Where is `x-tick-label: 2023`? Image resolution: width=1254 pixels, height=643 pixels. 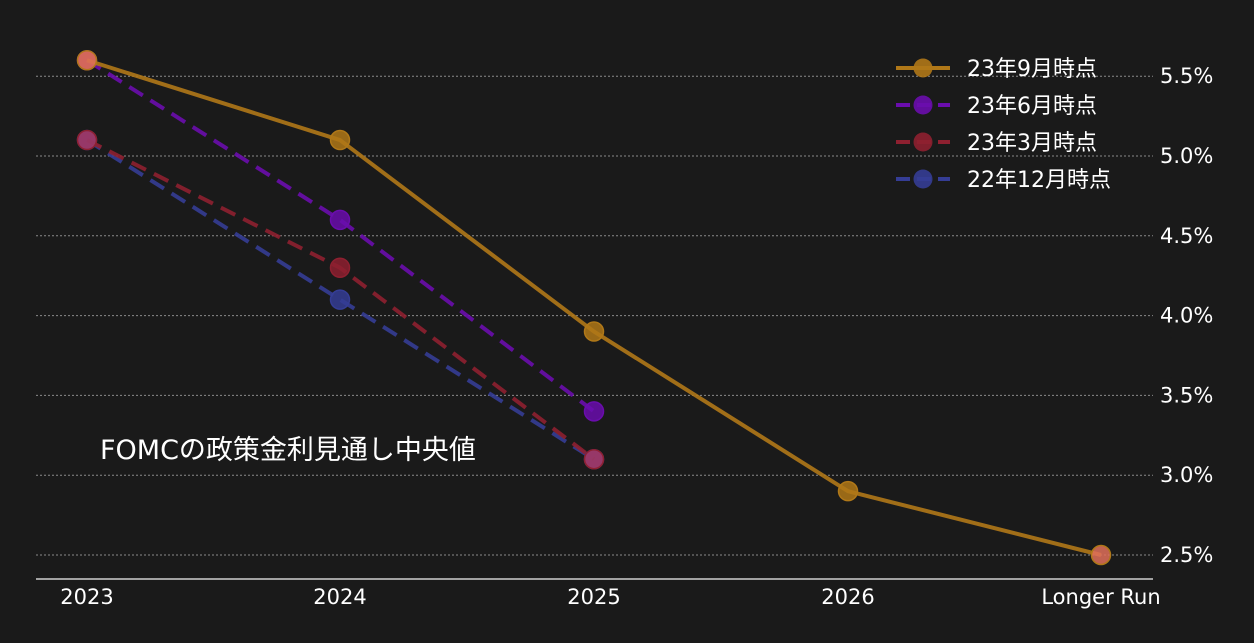 x-tick-label: 2023 is located at coordinates (86, 597).